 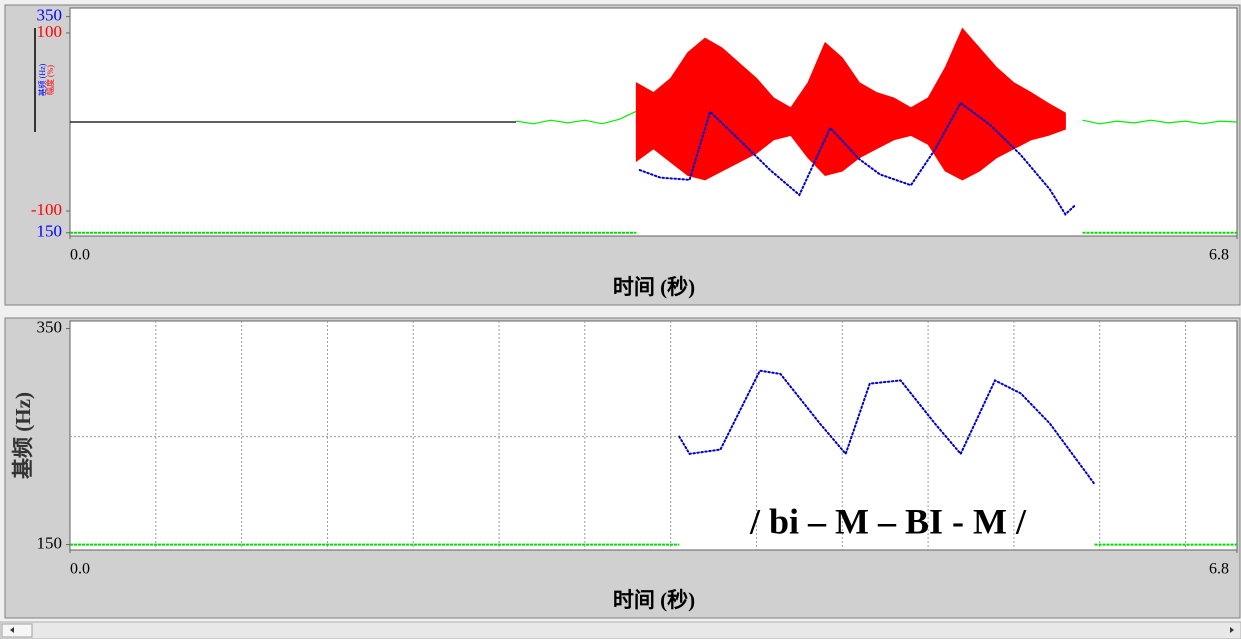 I want to click on y-axis-label: 基频 (Hz), so click(x=23, y=435).